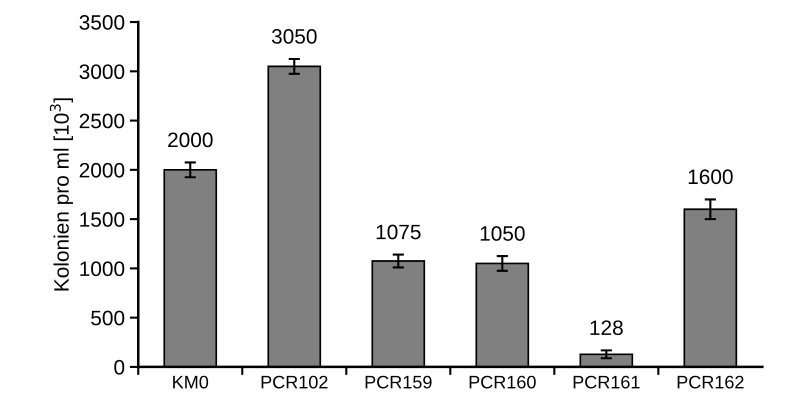 The width and height of the screenshot is (790, 401). I want to click on y-tick-label: 3500, so click(102, 22).